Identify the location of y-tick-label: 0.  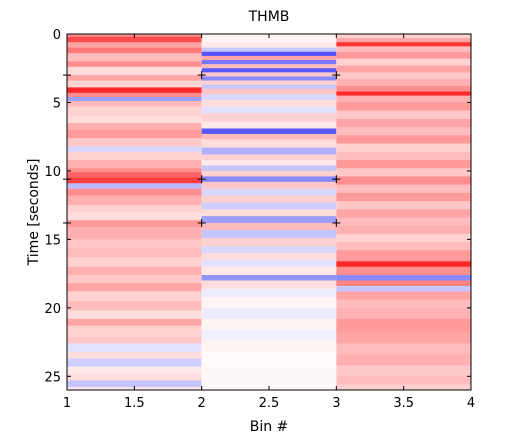
(57, 35).